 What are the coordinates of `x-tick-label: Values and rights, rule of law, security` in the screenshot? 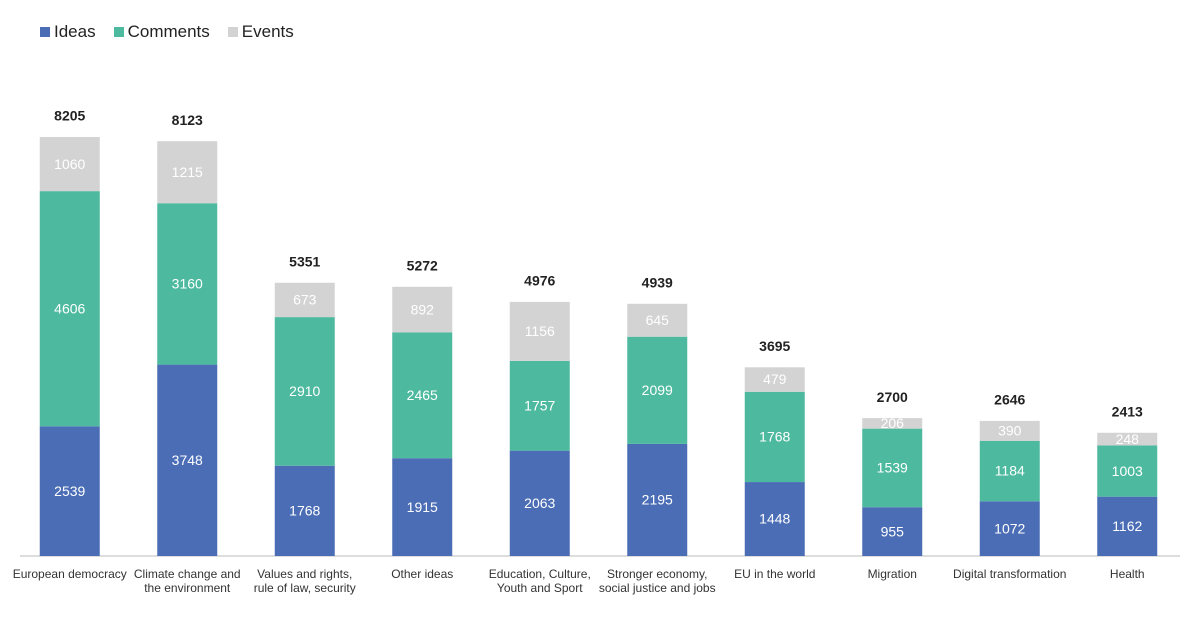 It's located at (304, 581).